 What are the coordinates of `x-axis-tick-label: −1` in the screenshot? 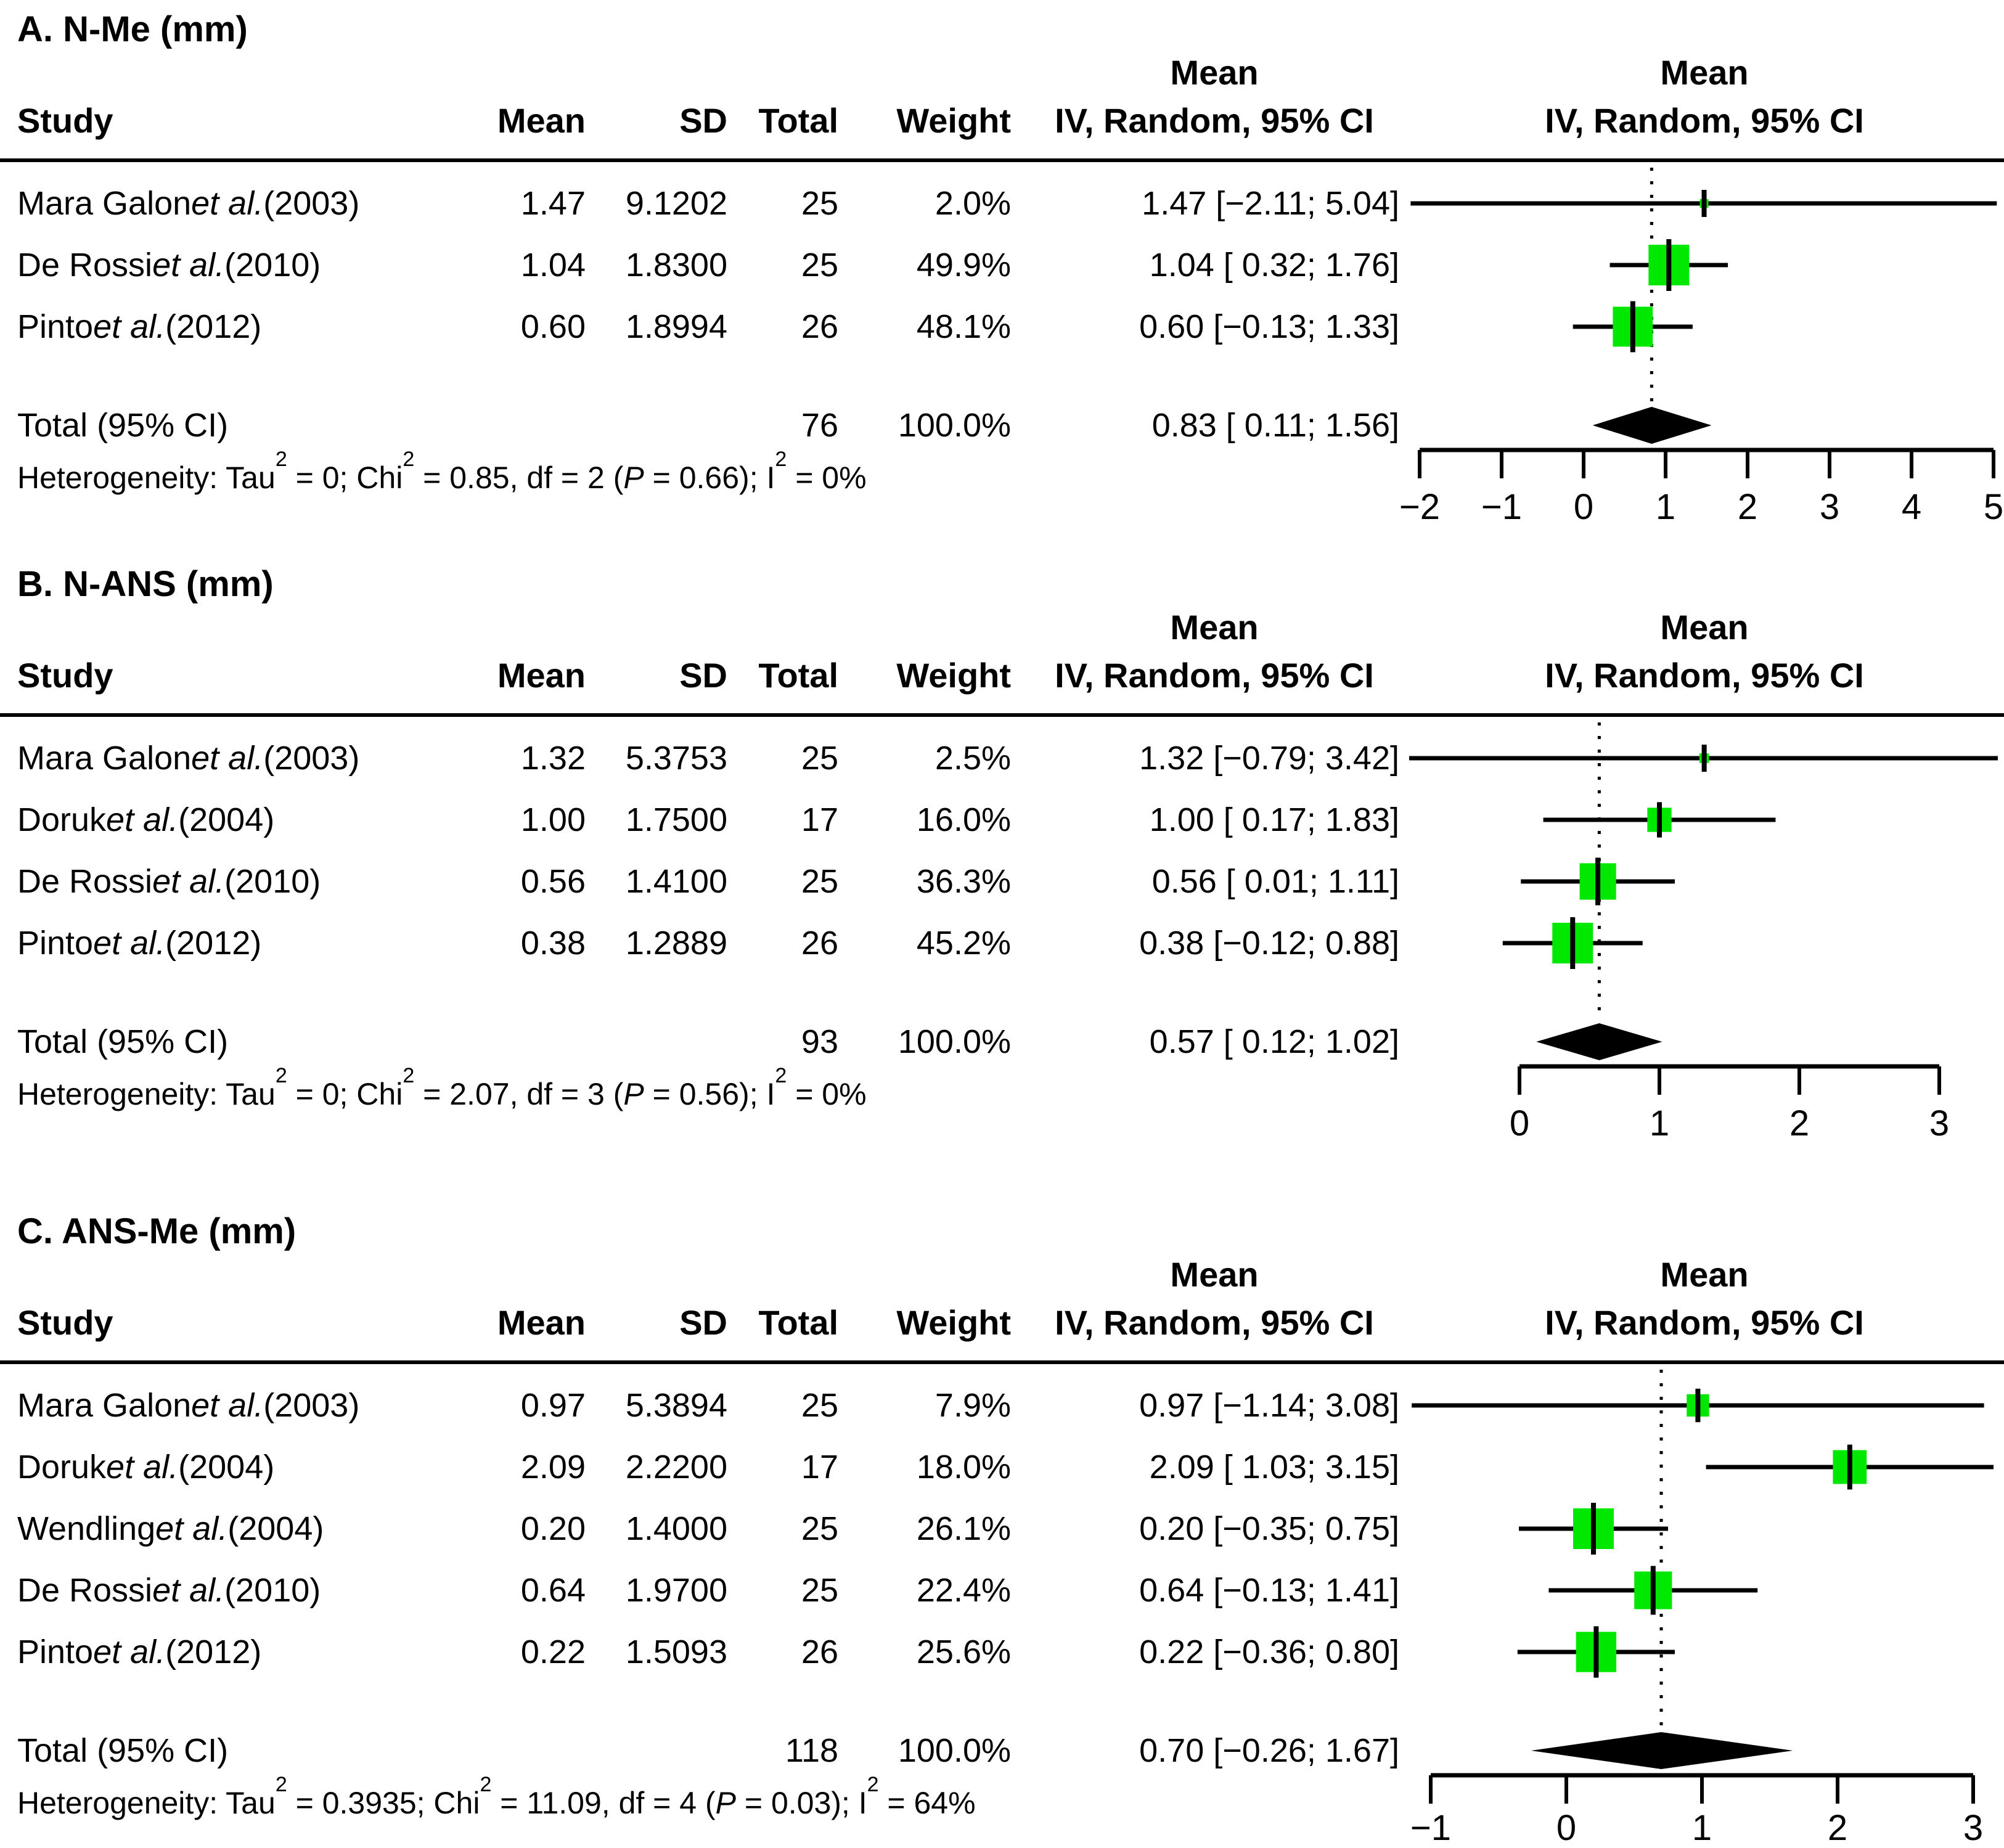 It's located at (1430, 1828).